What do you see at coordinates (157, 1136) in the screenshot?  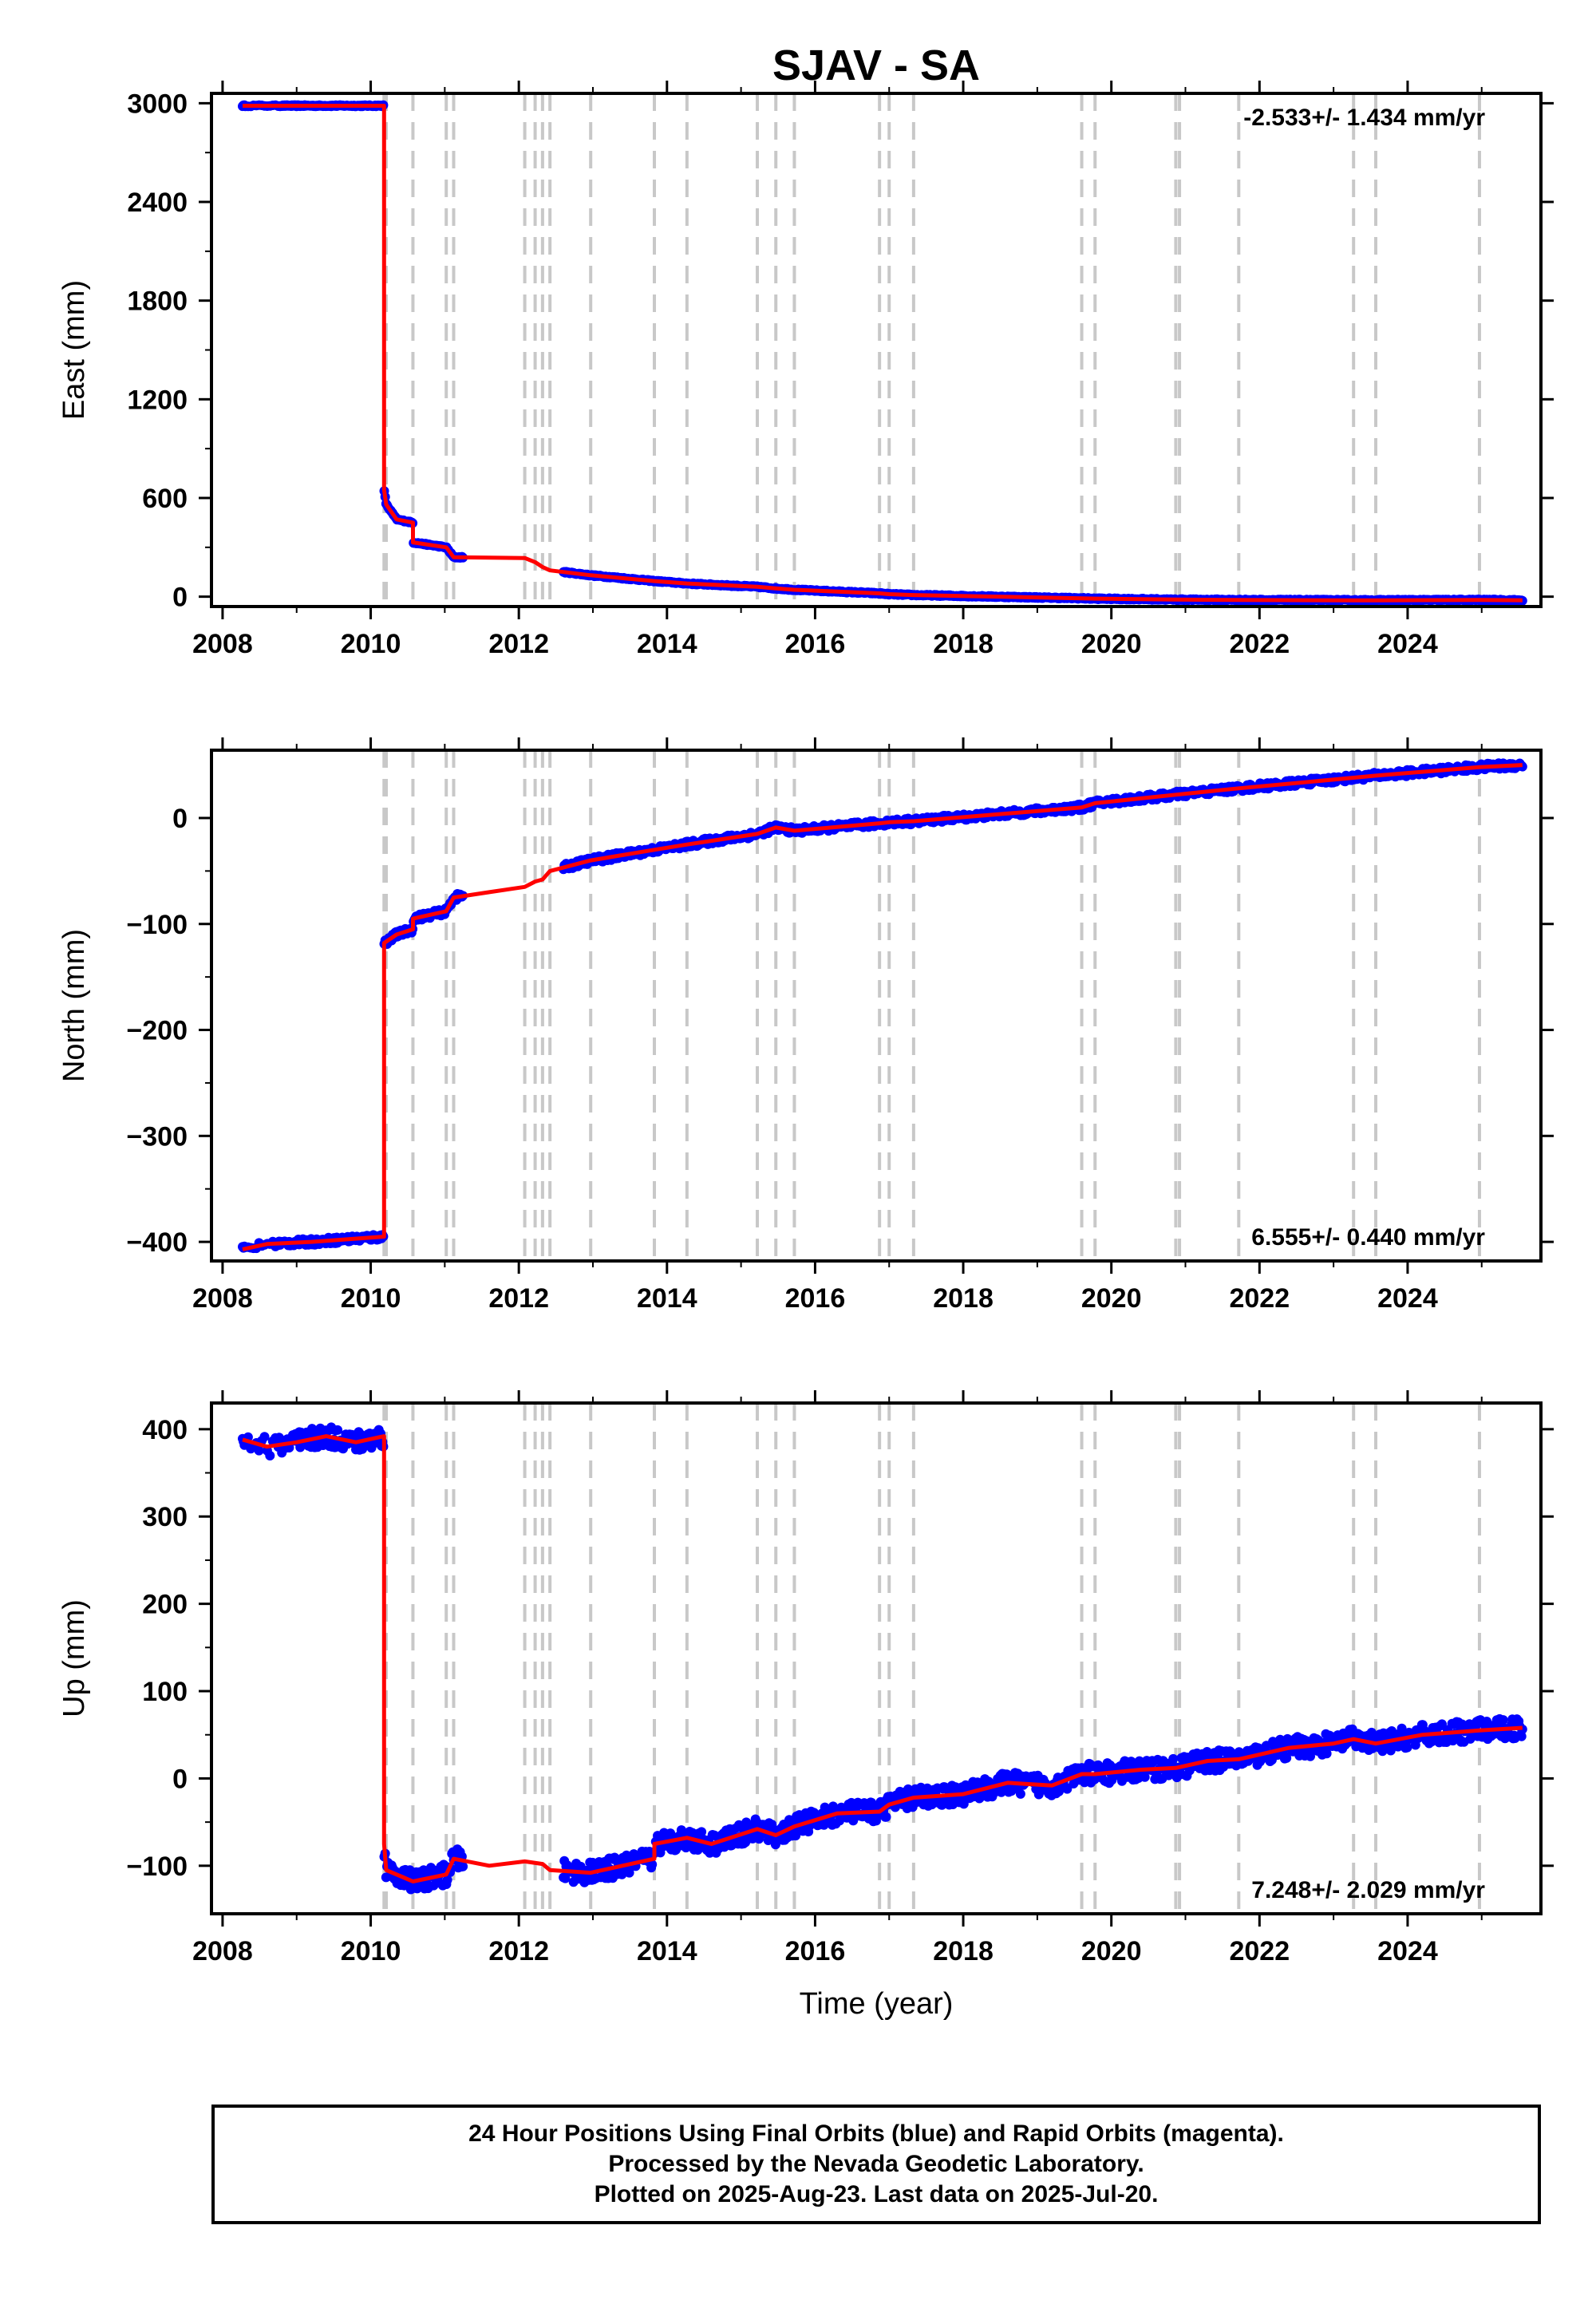 I see `y-tick-label: −300` at bounding box center [157, 1136].